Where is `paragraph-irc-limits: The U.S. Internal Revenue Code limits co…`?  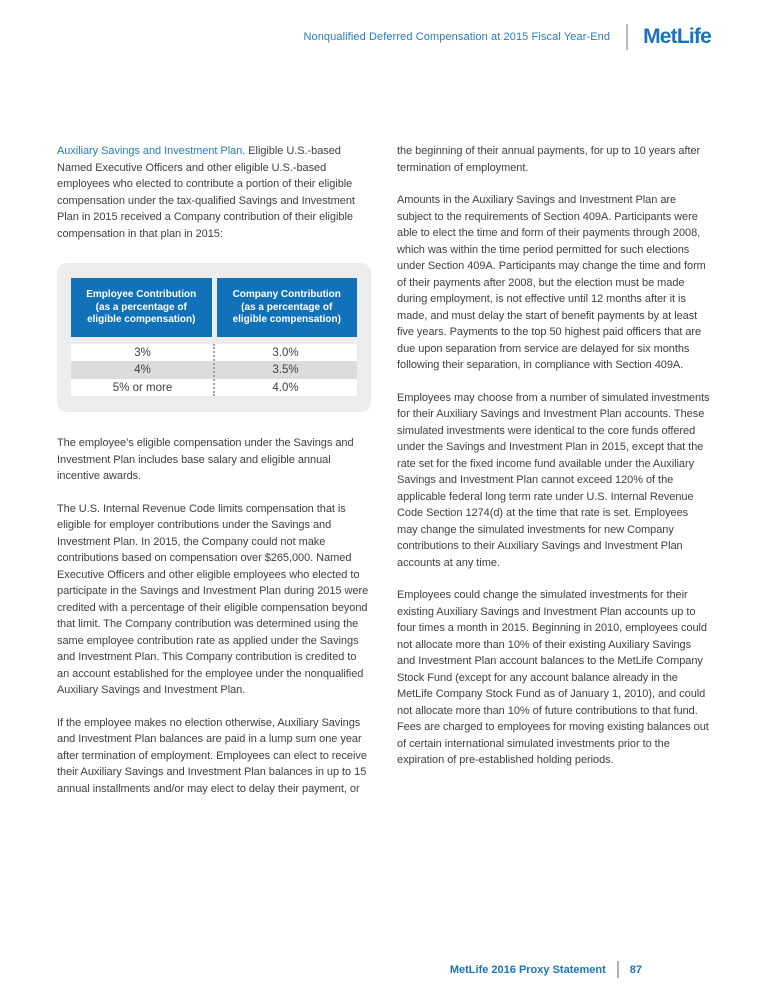
paragraph-irc-limits: The U.S. Internal Revenue Code limits co… is located at coordinates (213, 599).